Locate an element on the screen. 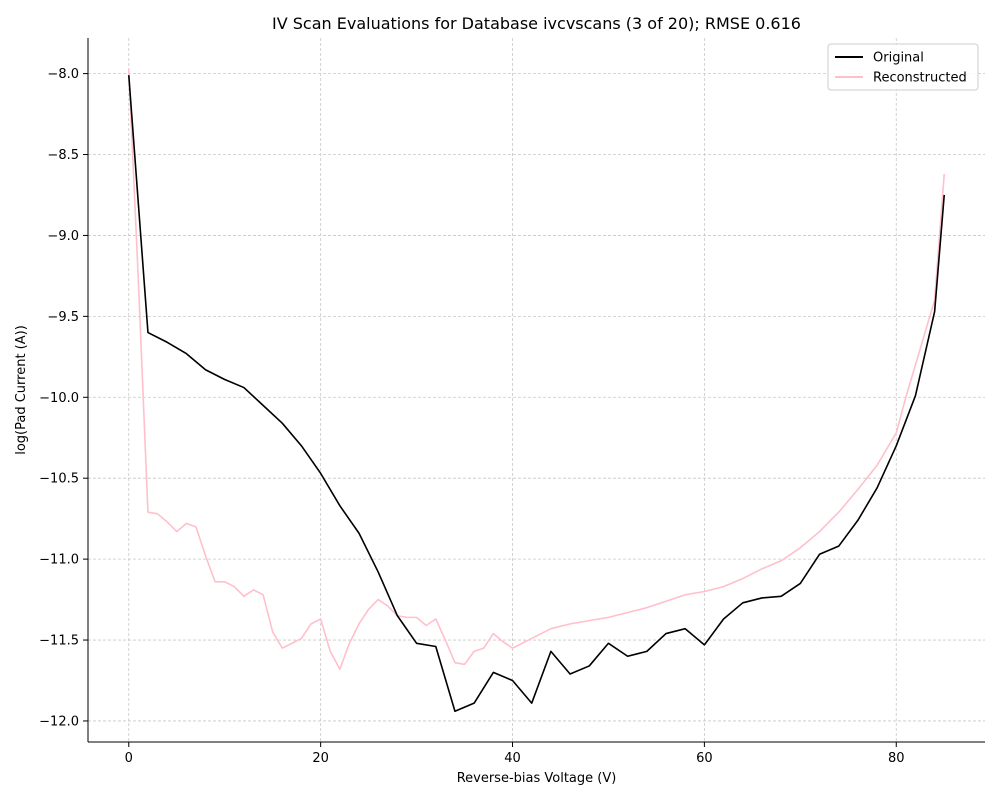 This screenshot has height=800, width=1000. y-tick-label: −12.0 is located at coordinates (59, 721).